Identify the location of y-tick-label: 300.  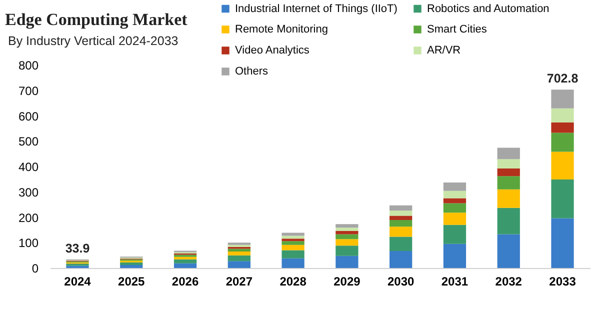
(28, 192).